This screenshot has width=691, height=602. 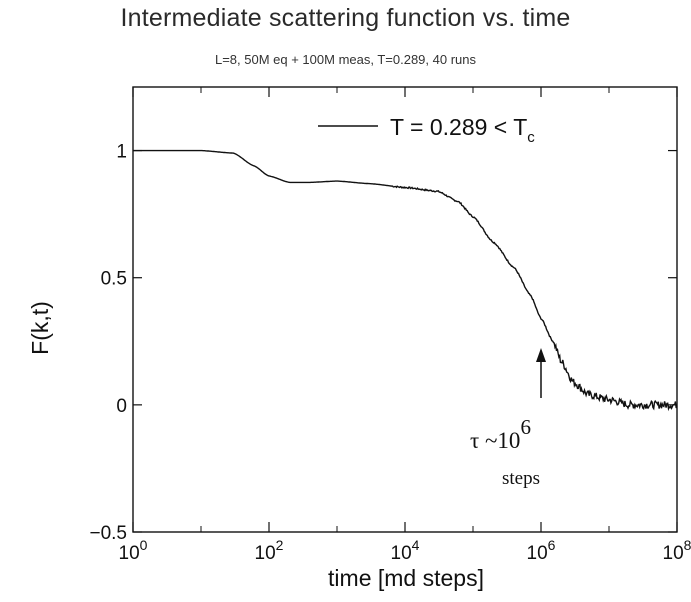 What do you see at coordinates (133, 550) in the screenshot?
I see `x-tick-label: 10⁰` at bounding box center [133, 550].